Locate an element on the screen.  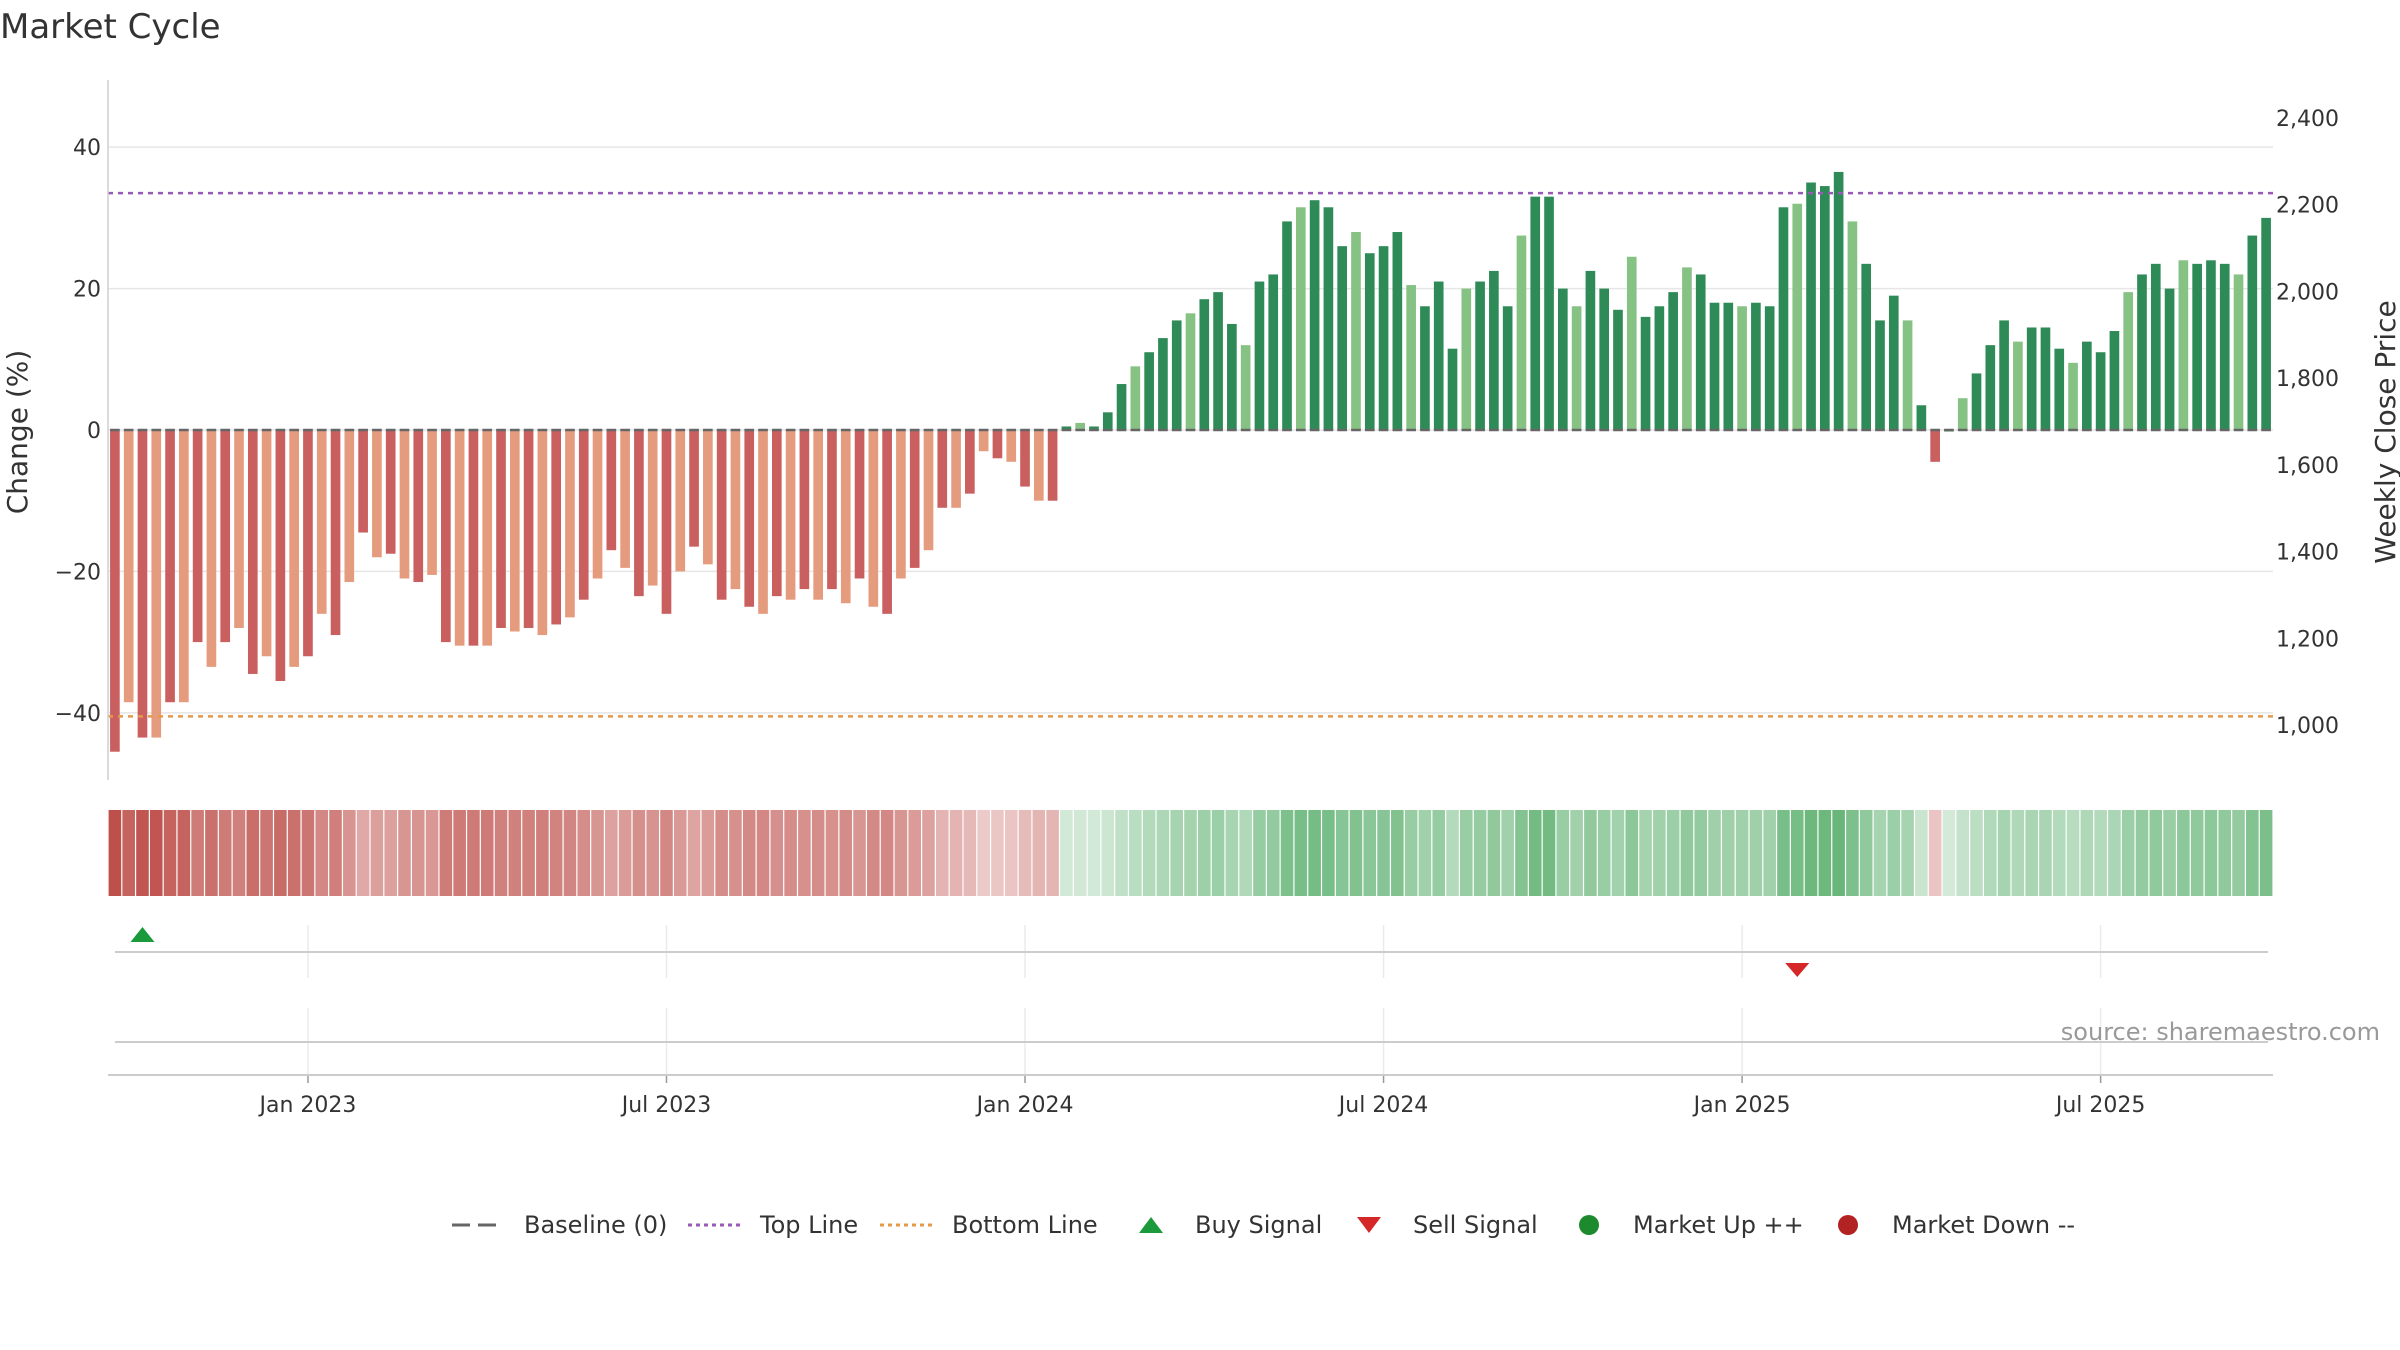
legend-label: Bottom Line is located at coordinates (1025, 1225).